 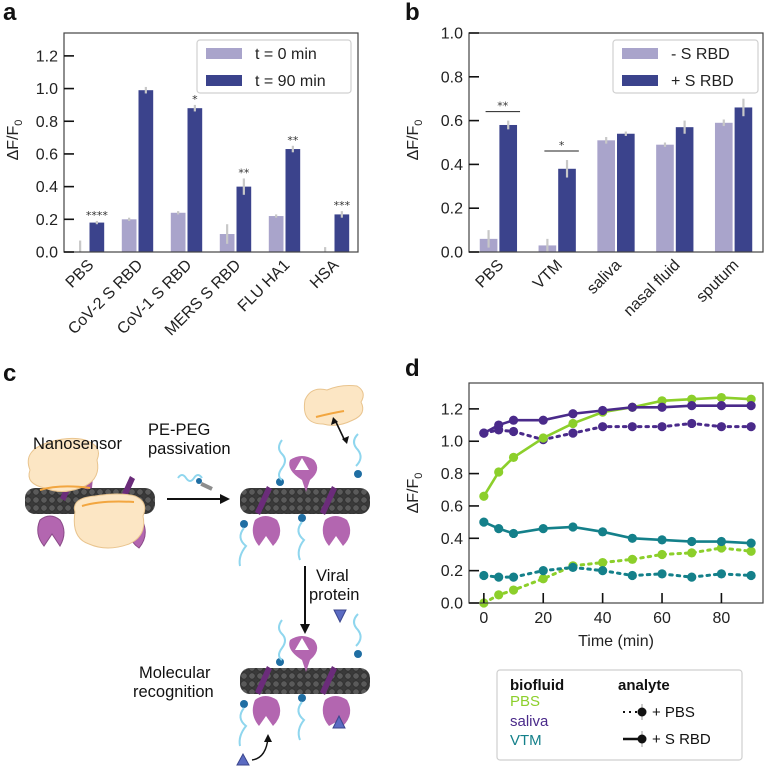 What do you see at coordinates (617, 572) in the screenshot?
I see `series-line-vtm-pbs` at bounding box center [617, 572].